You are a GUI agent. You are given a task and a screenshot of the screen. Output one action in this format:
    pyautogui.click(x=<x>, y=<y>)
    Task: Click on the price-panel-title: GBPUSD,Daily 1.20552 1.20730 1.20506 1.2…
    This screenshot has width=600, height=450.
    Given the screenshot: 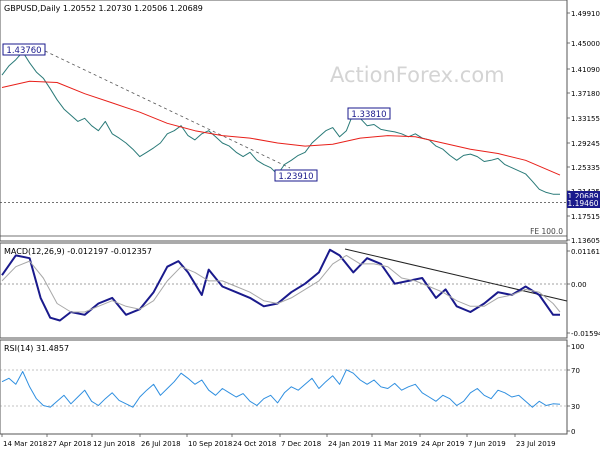 What is the action you would take?
    pyautogui.click(x=103, y=8)
    